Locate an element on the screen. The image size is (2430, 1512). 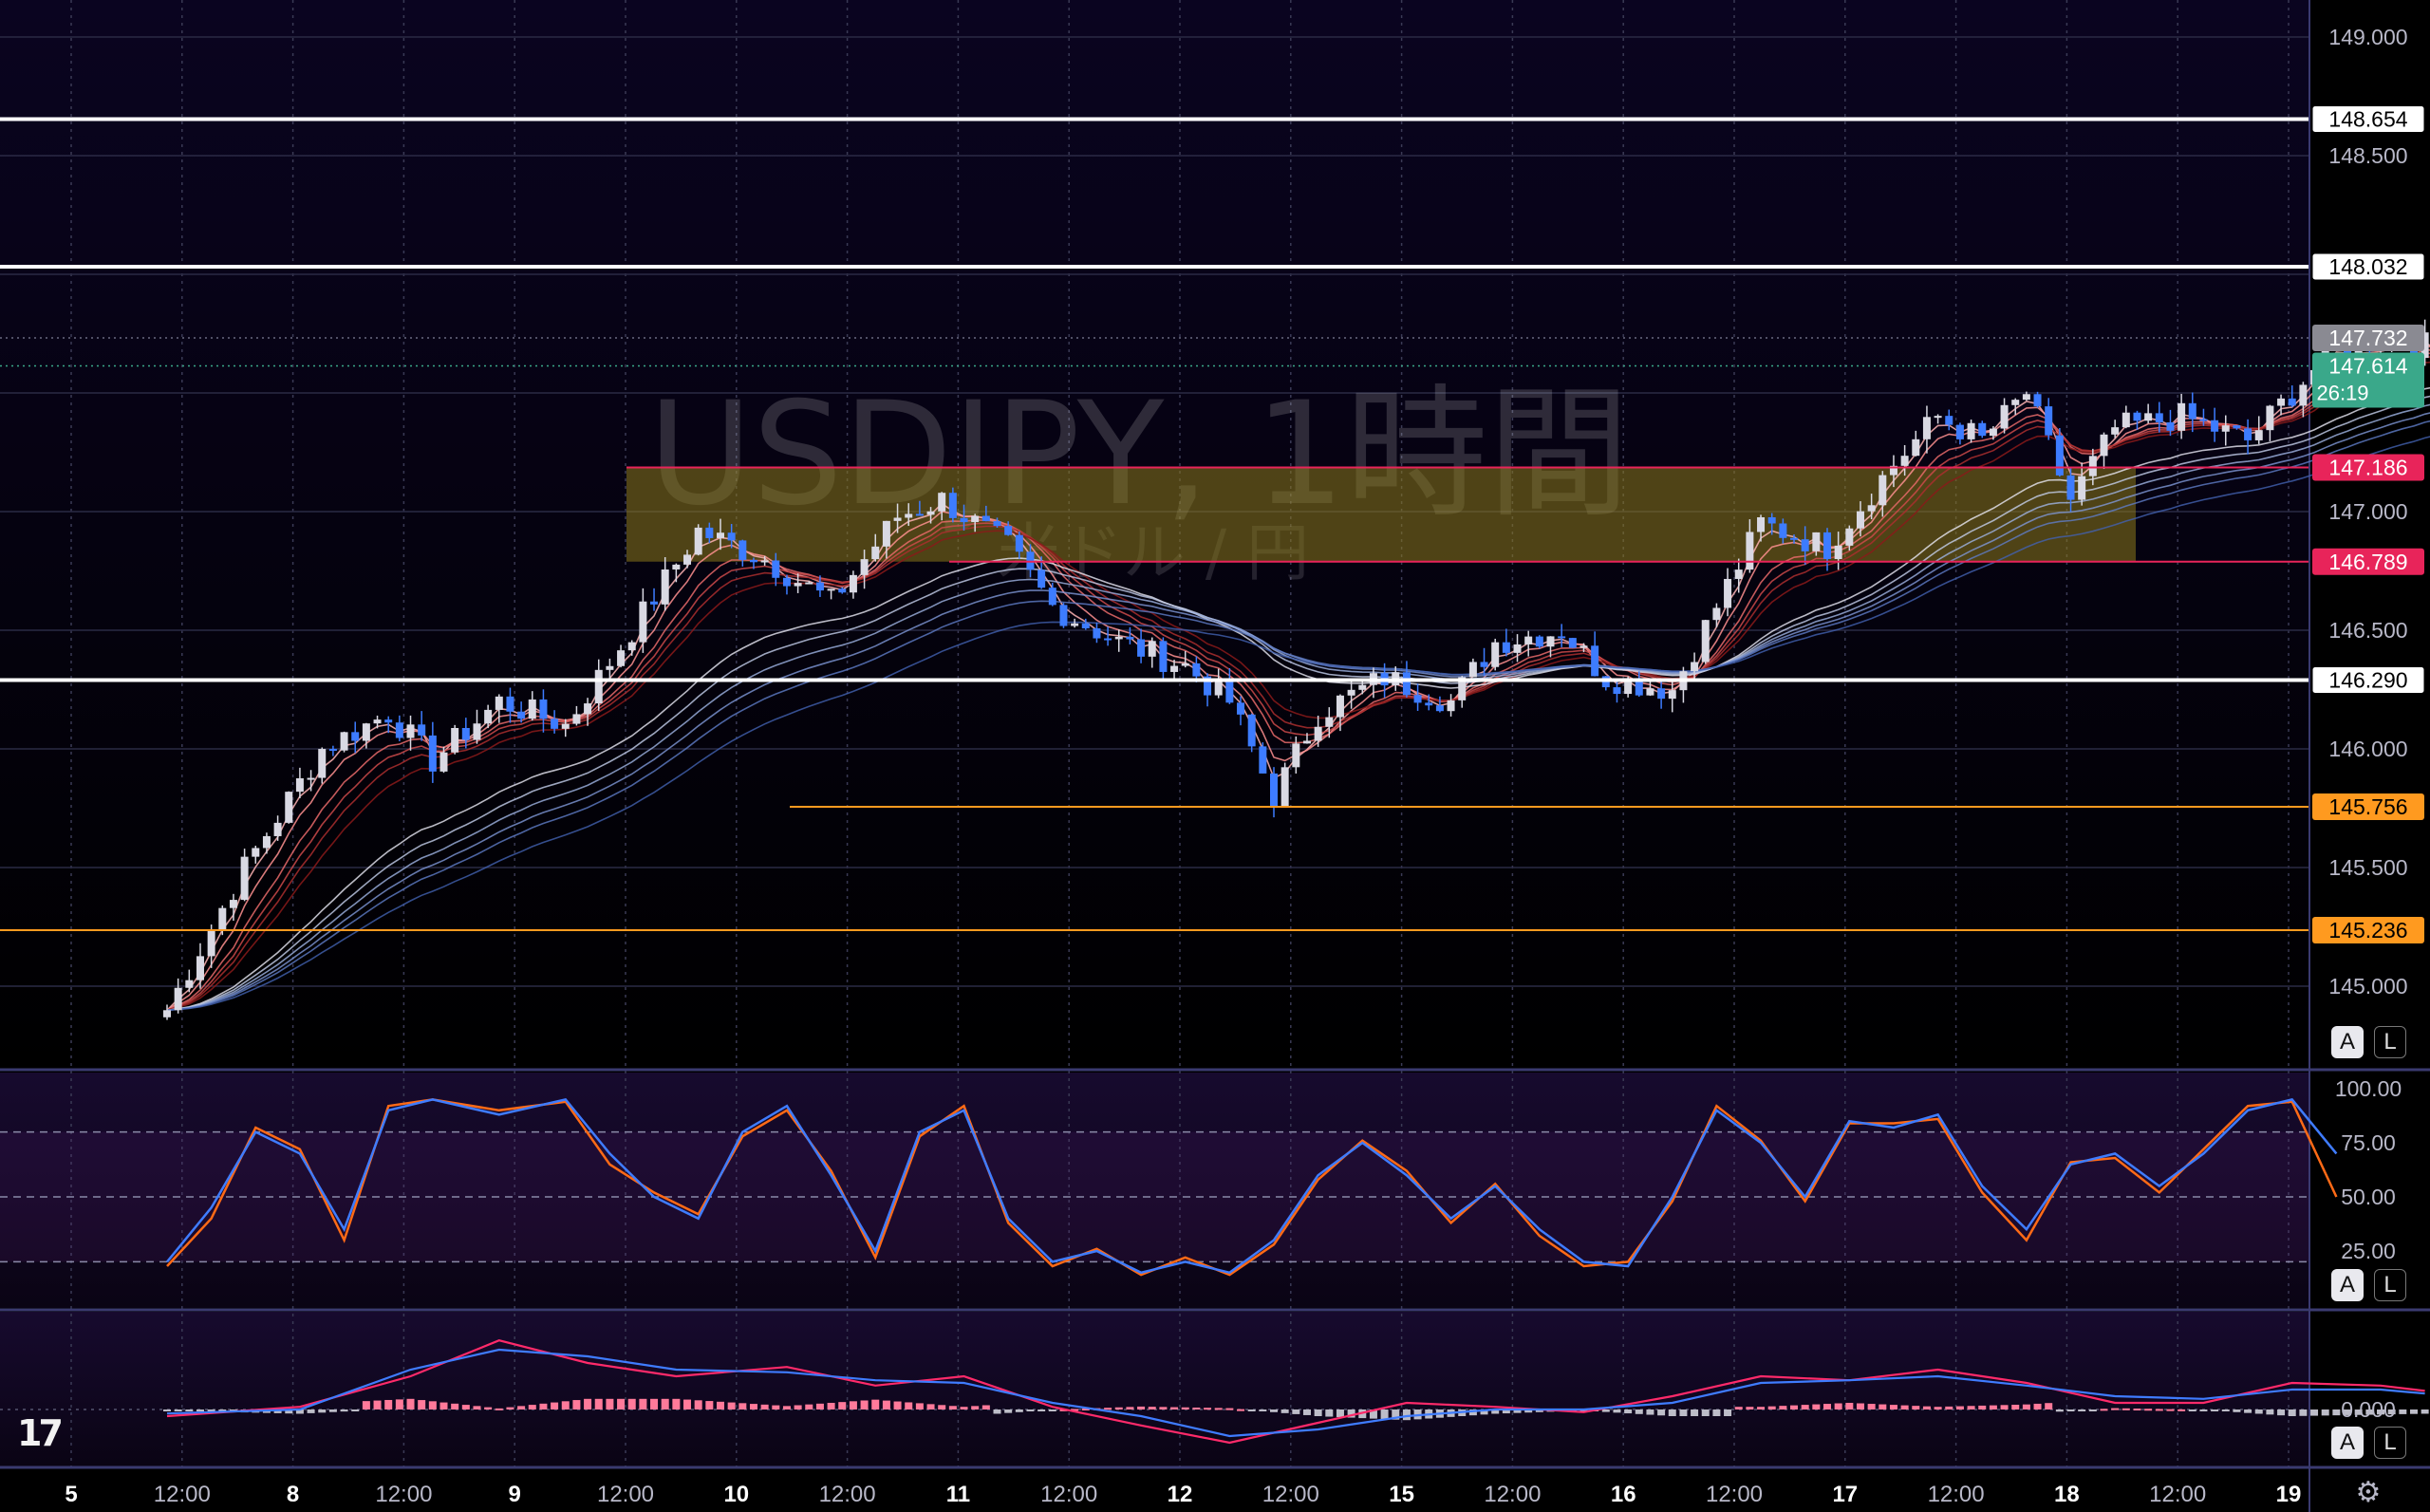
level-label: 145.236 is located at coordinates (2367, 931).